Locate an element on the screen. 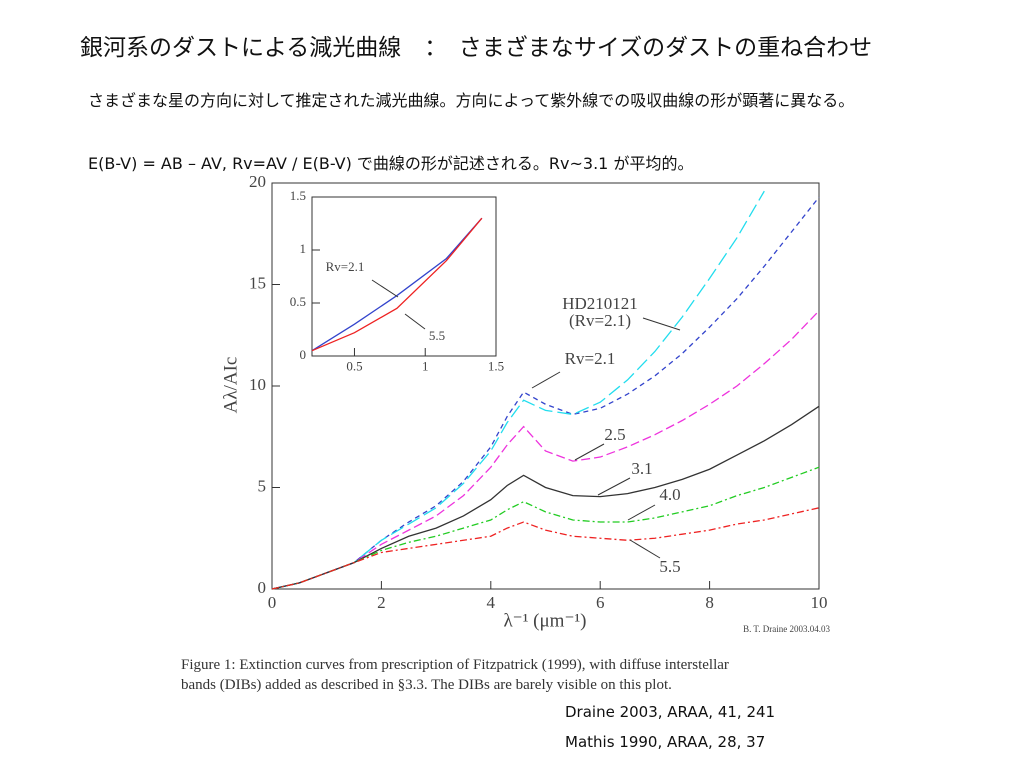 This screenshot has width=1024, height=768. curve-label: 3.1 is located at coordinates (641, 468).